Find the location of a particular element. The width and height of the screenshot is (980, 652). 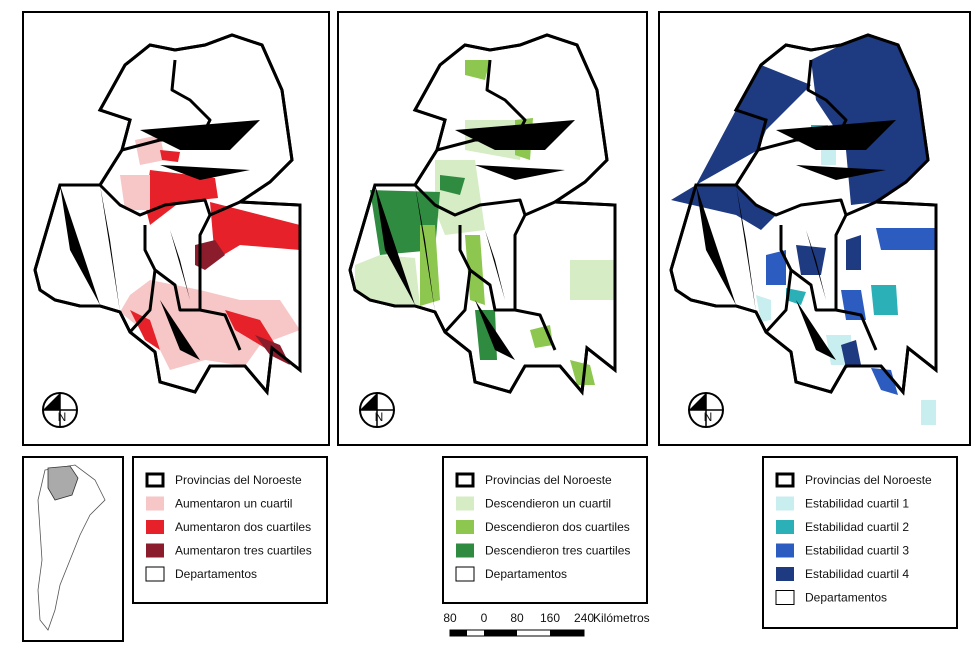

legend-label: Aumentaron tres cuartiles is located at coordinates (243, 551).